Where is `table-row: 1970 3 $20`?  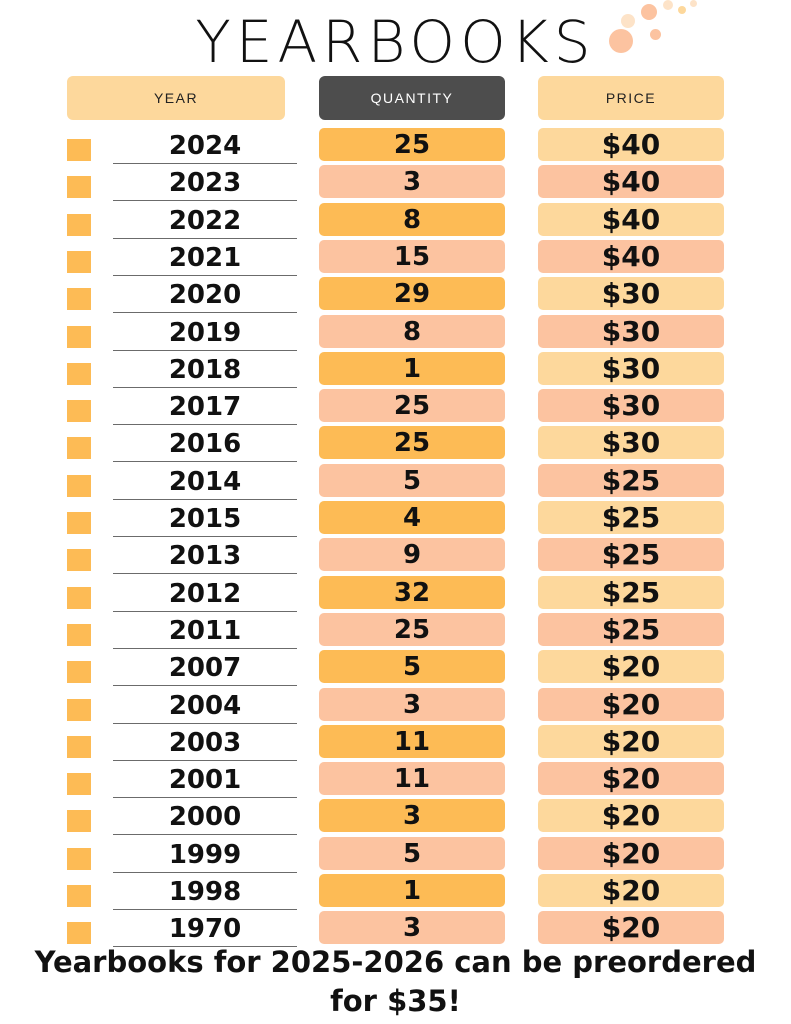
table-row: 1970 3 $20 is located at coordinates (395, 929).